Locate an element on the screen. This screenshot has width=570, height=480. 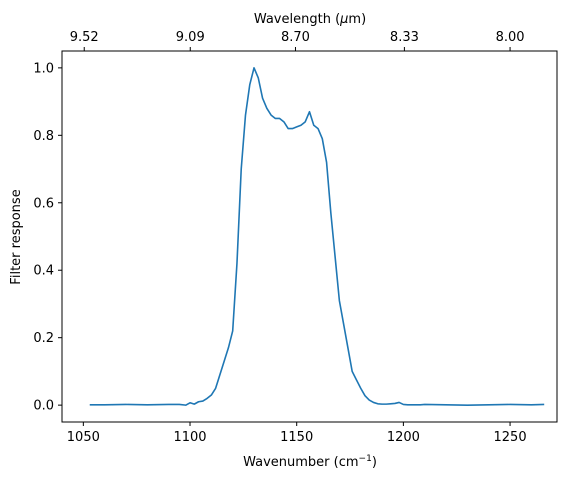
y-tick-label: 0.0 is located at coordinates (43, 406).